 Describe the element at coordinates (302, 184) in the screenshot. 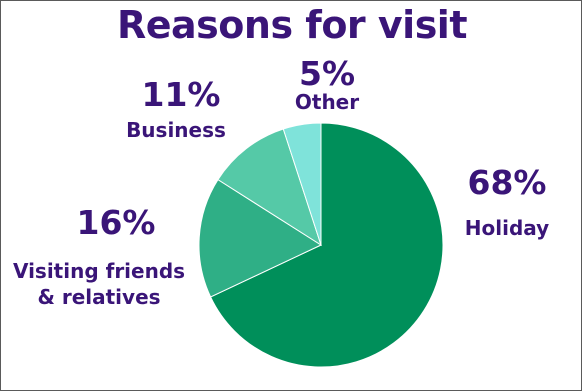

I see `pie-slice-other` at that location.